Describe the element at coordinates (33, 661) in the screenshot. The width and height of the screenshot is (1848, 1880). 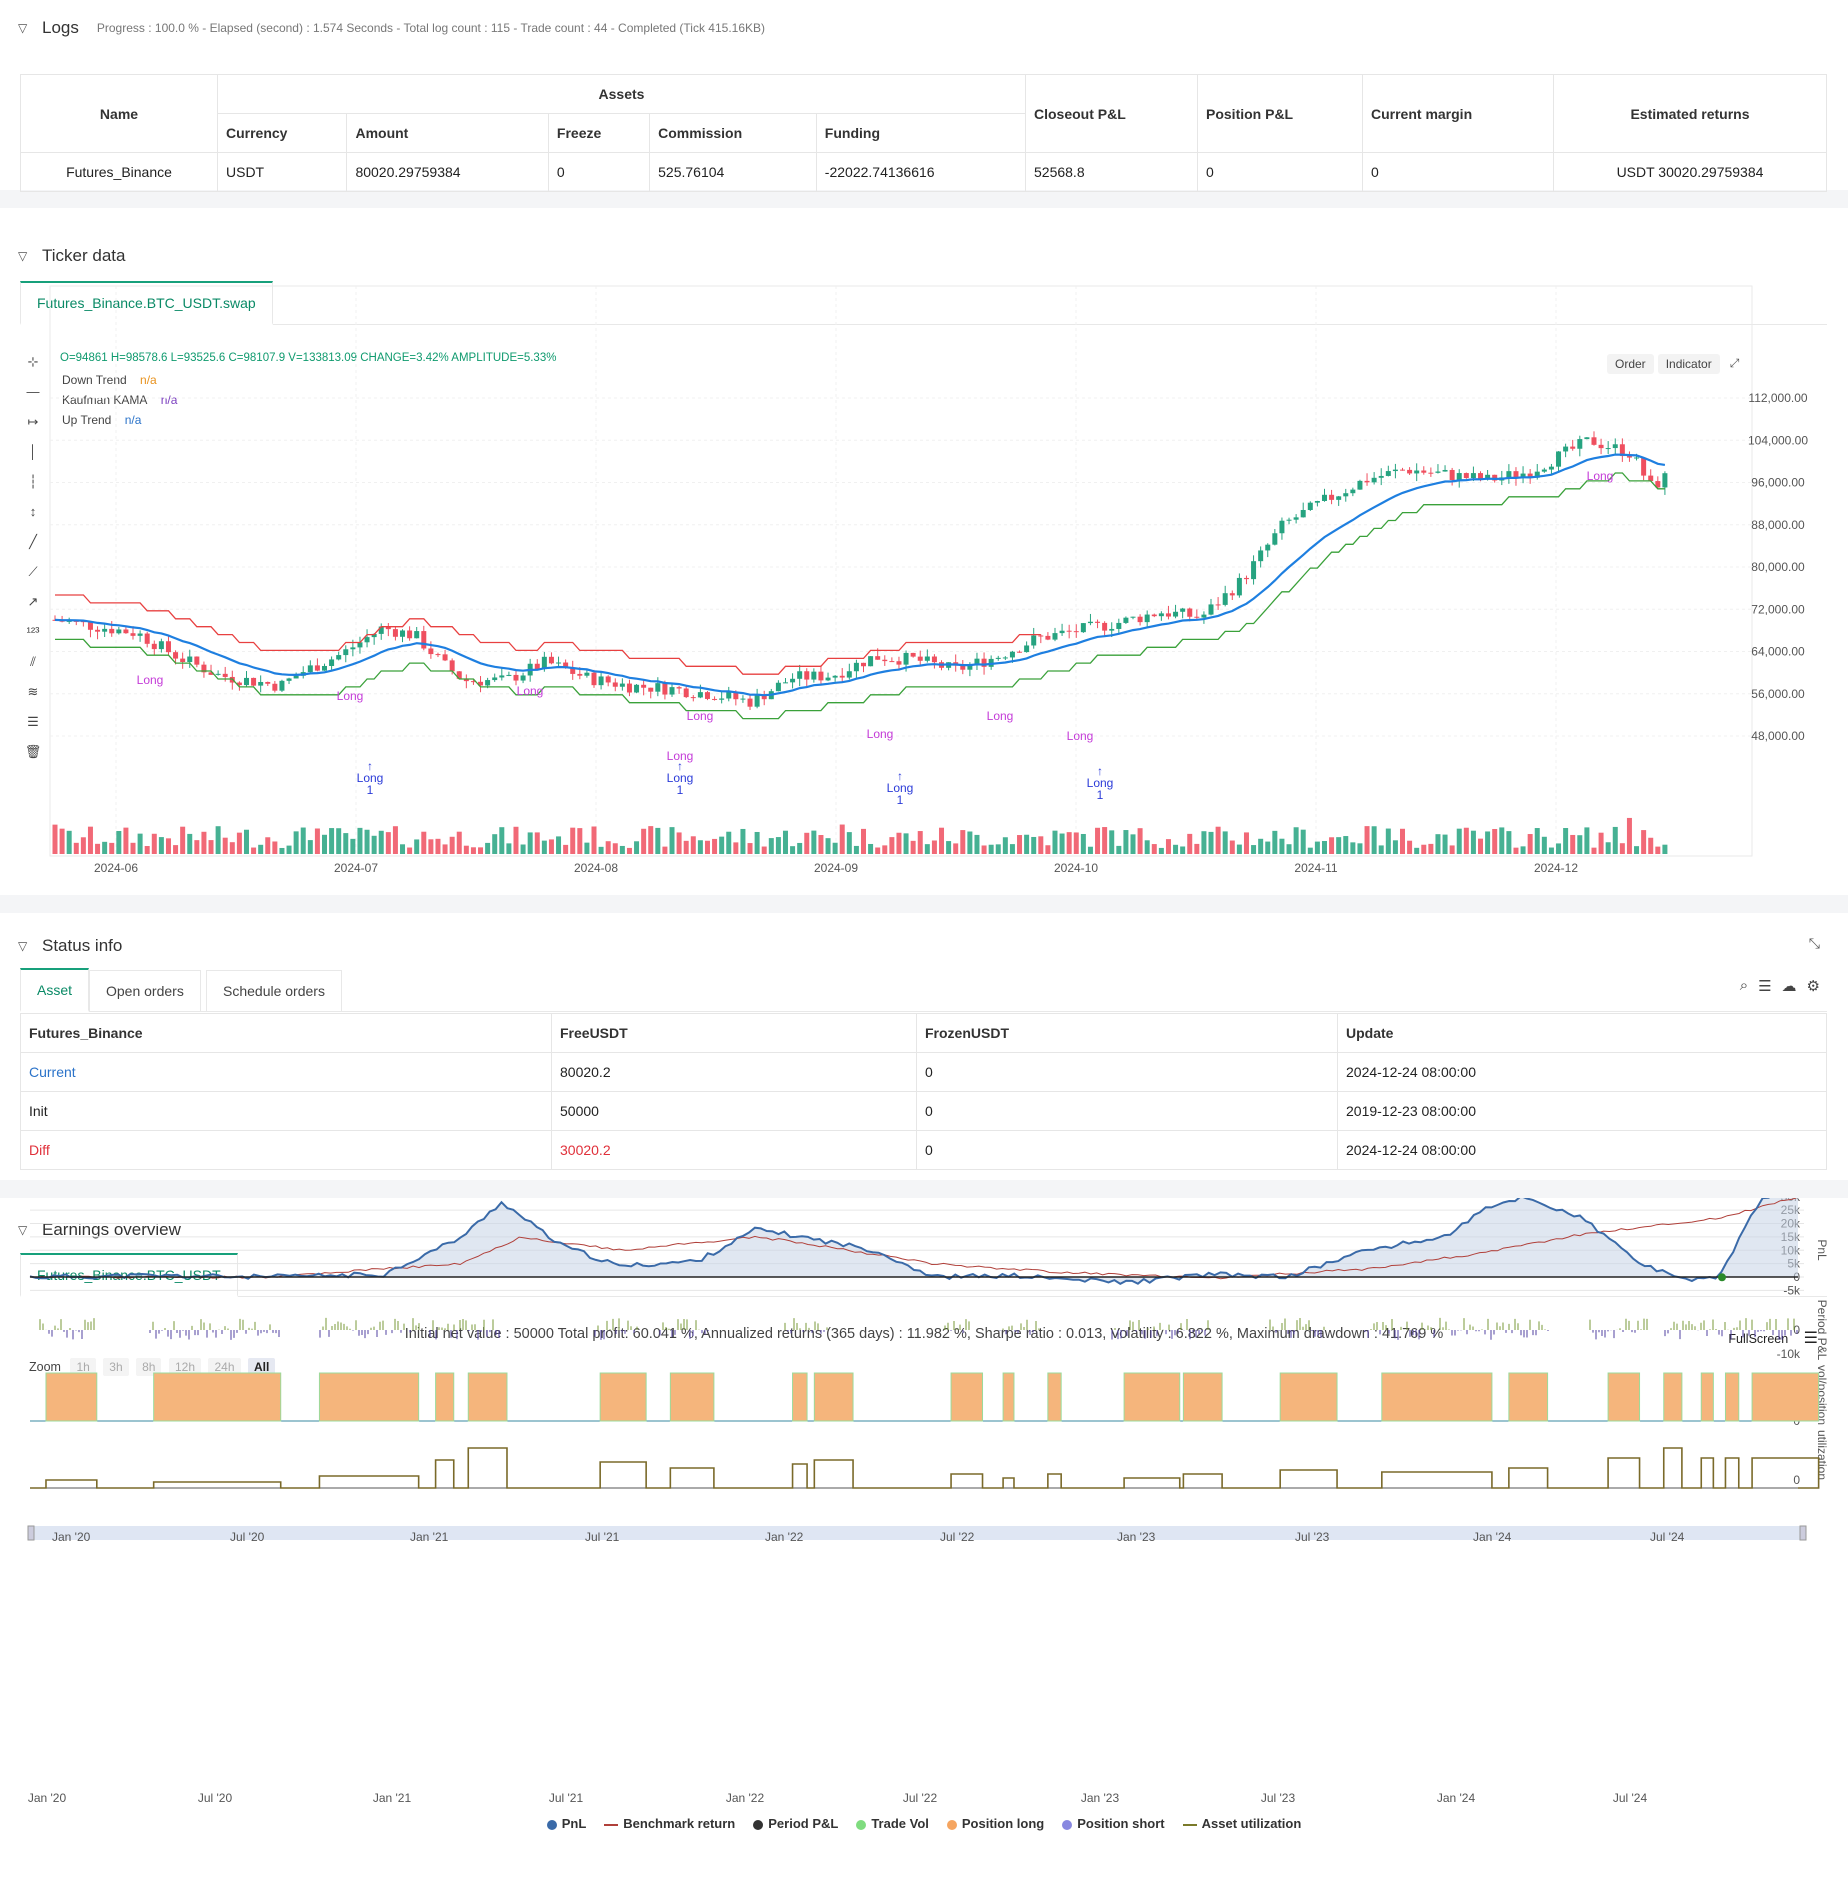
I see `parallel-channel-icon: ⫽` at that location.